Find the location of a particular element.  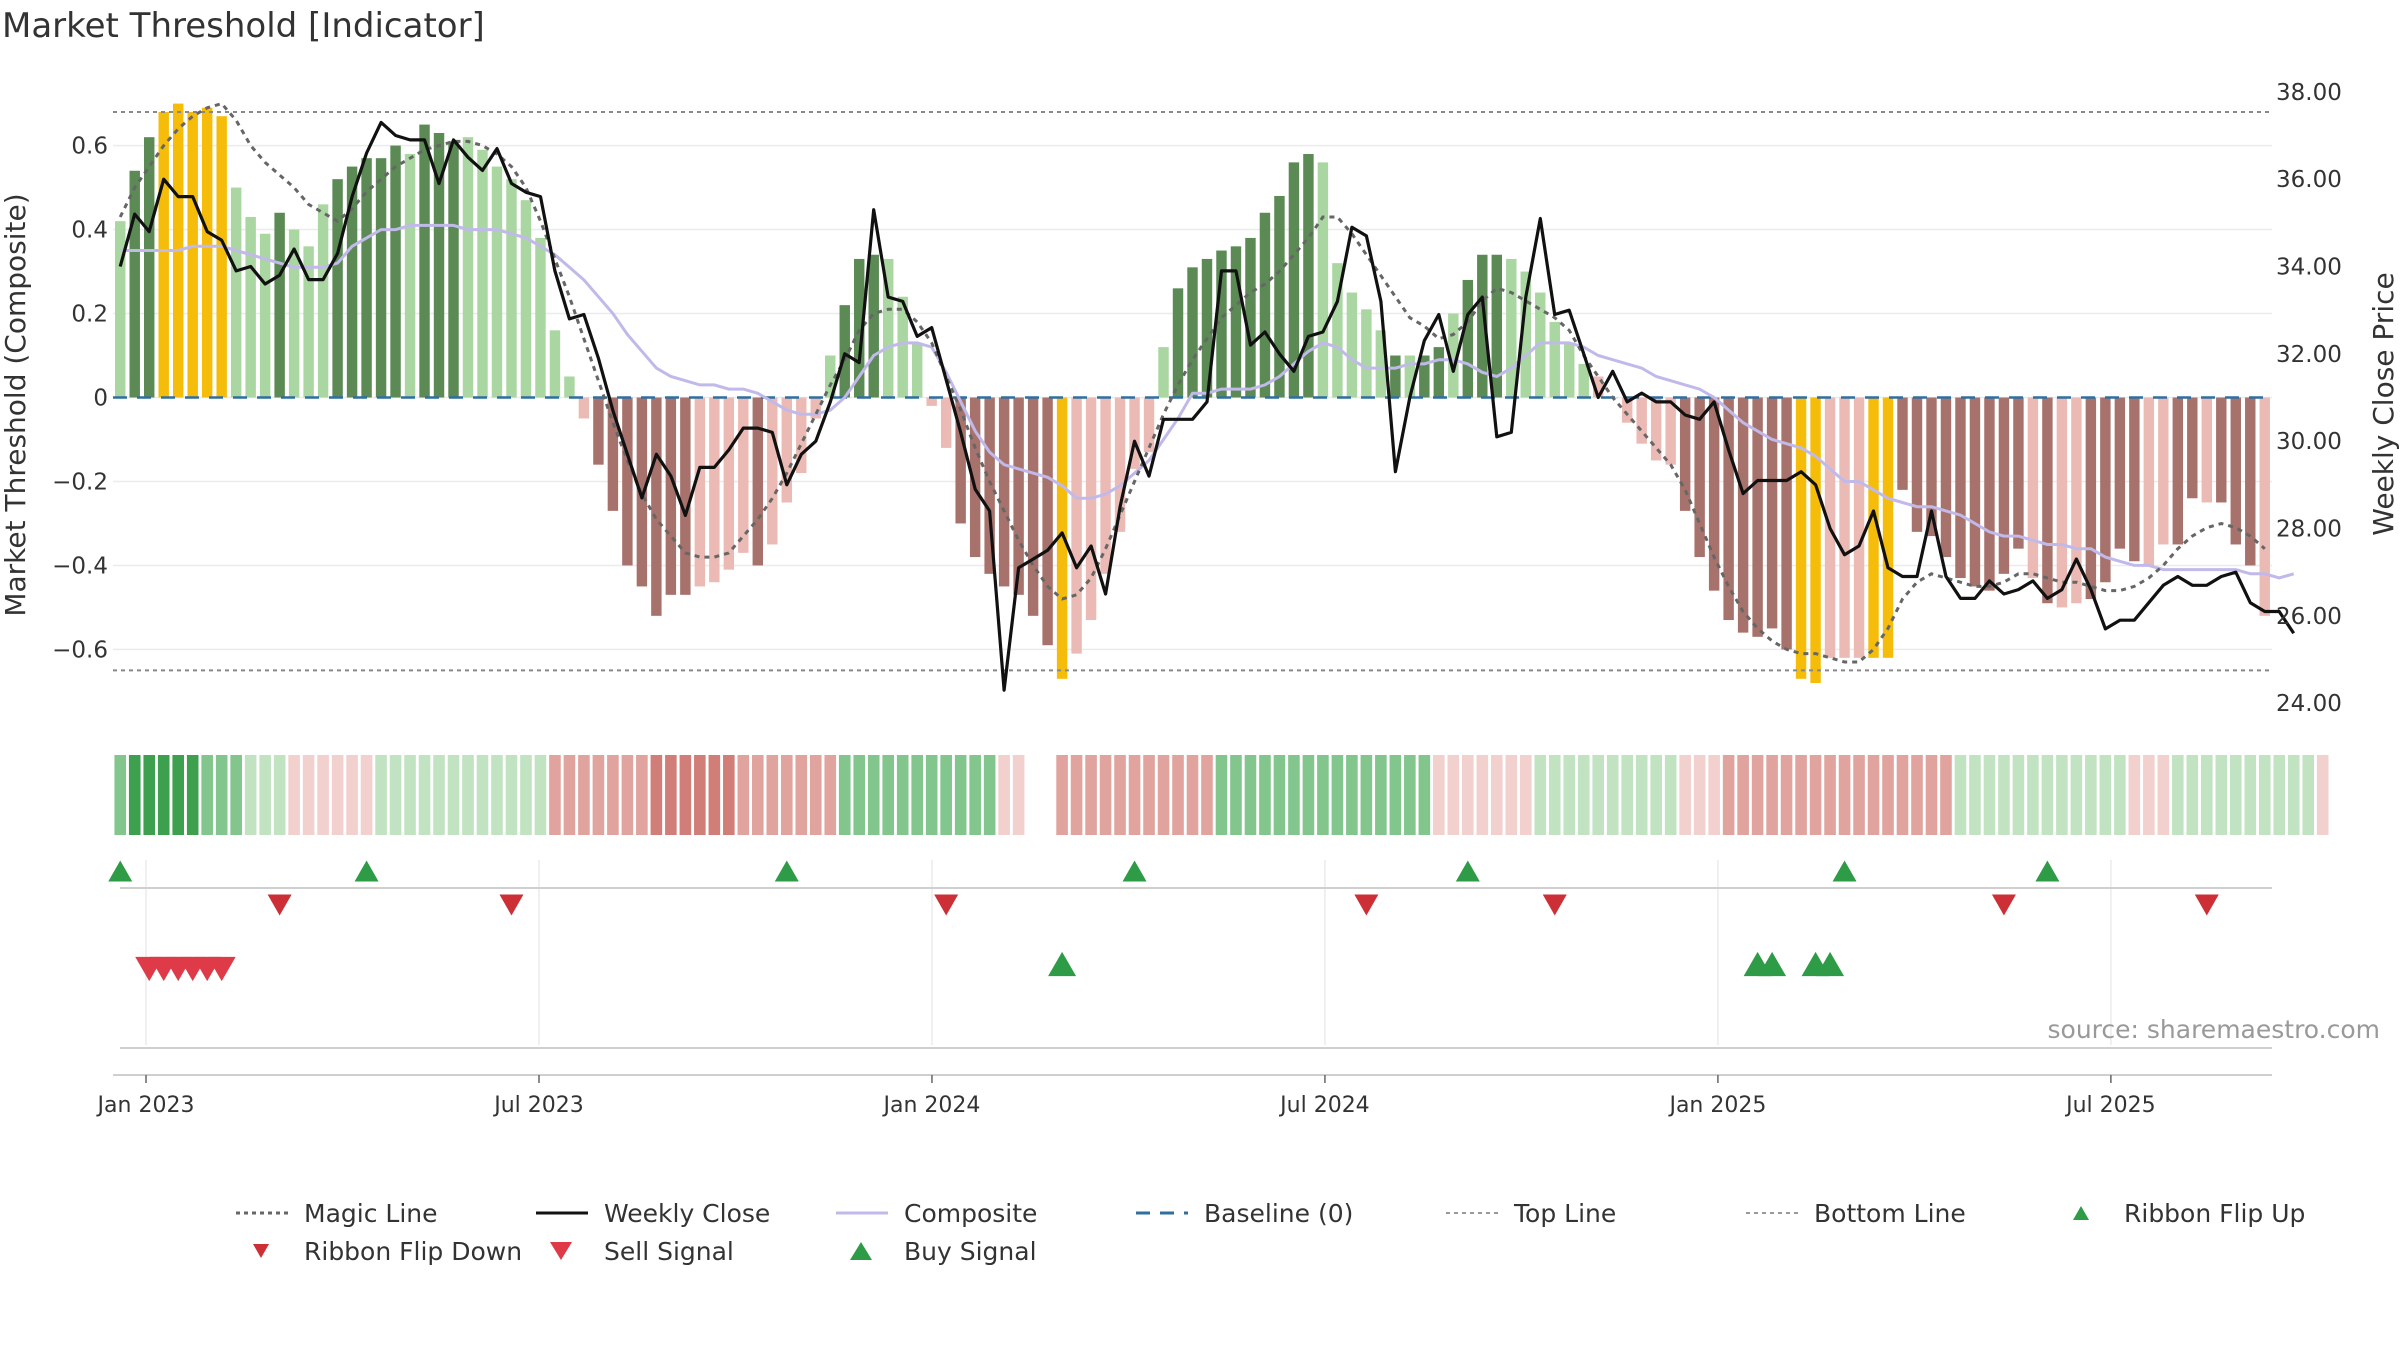

y2-tick-label: 26.00 is located at coordinates (2309, 617).